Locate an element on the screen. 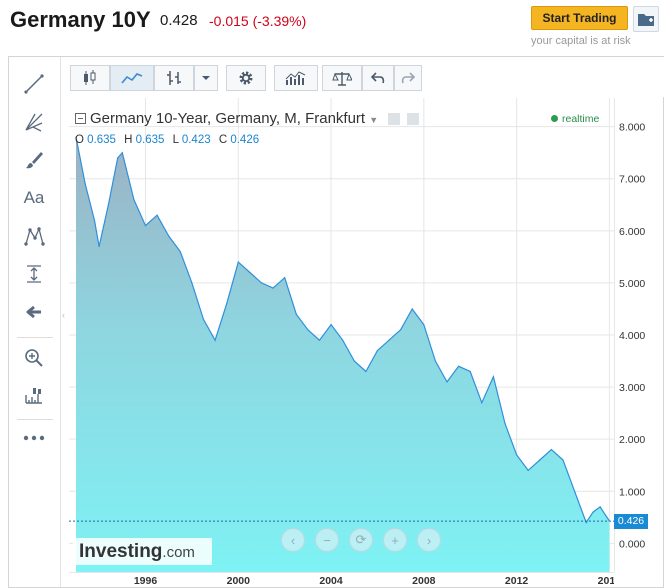  measure-tool-button is located at coordinates (34, 274).